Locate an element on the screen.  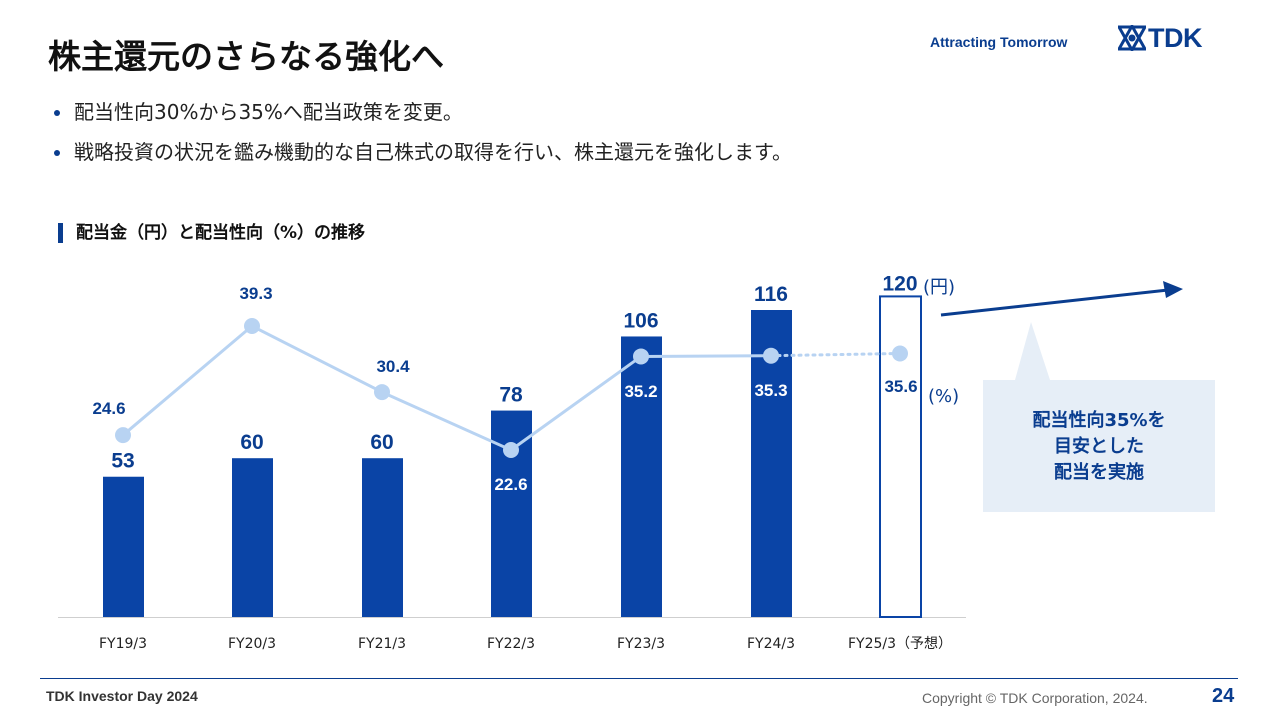
callout-line: 目安とした is located at coordinates (1099, 446).